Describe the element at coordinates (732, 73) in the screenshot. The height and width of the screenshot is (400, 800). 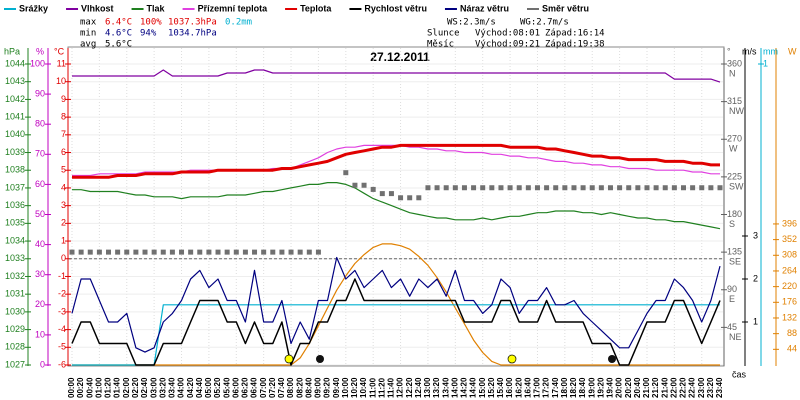
I see `y-tick-name: N` at that location.